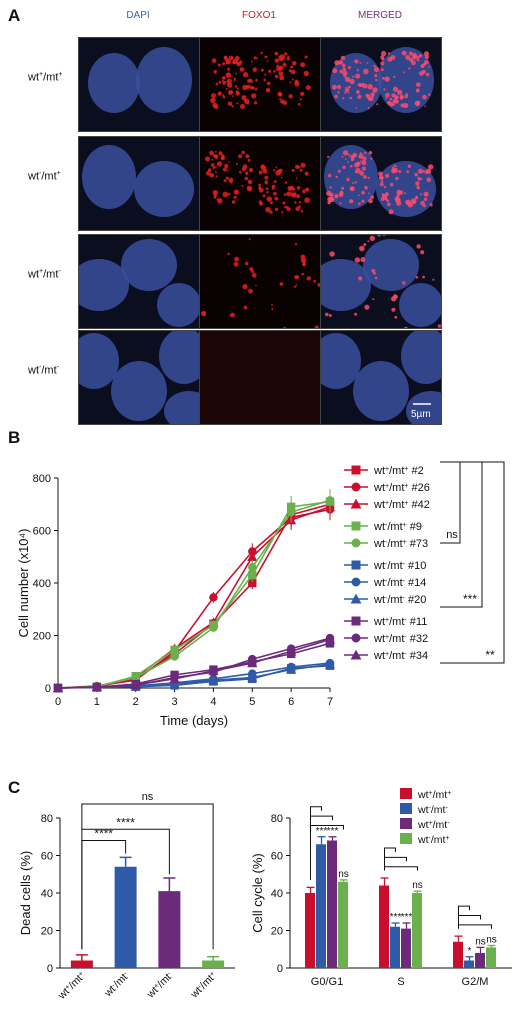  Describe the element at coordinates (399, 583) in the screenshot. I see `legend-entry: wt-/mt- #14` at that location.